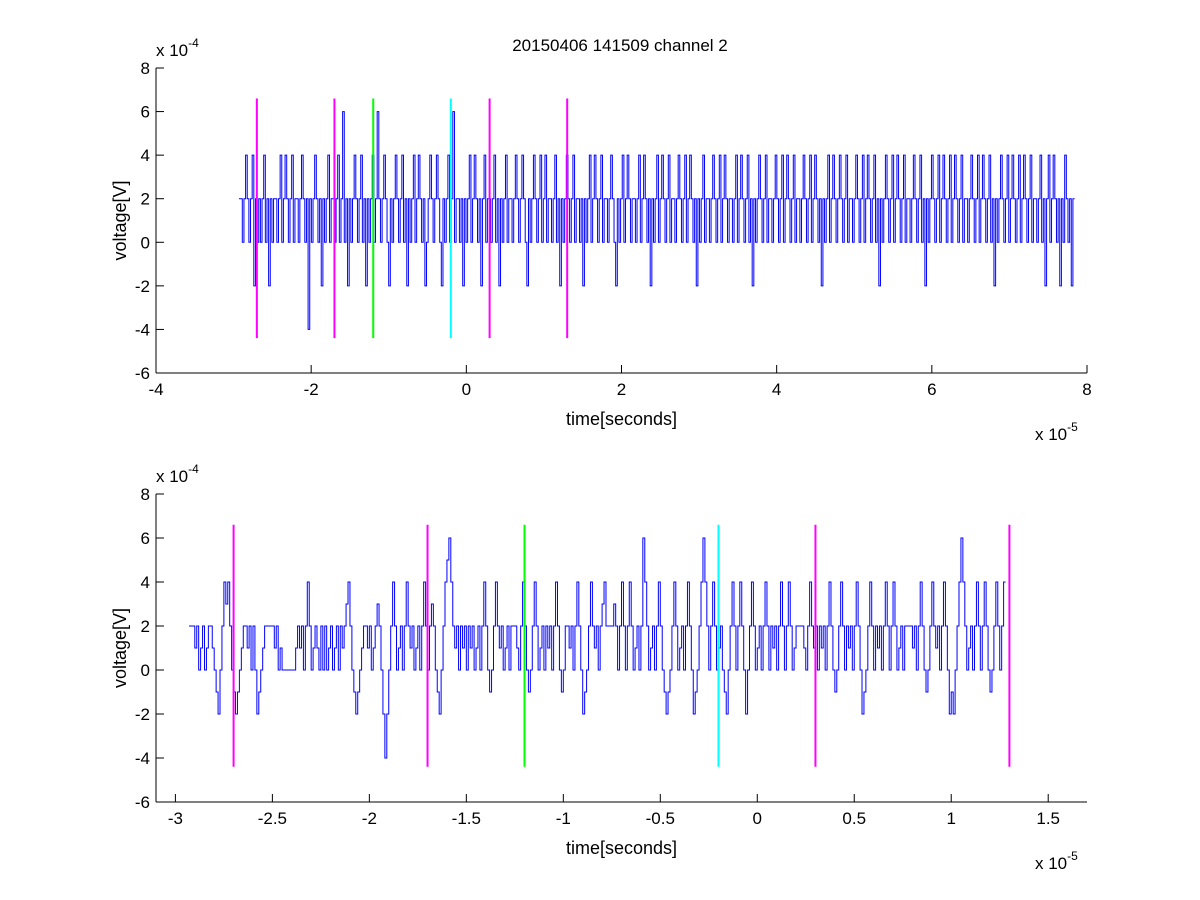 Image resolution: width=1200 pixels, height=900 pixels. What do you see at coordinates (660, 818) in the screenshot?
I see `x-tick-label: -0.5` at bounding box center [660, 818].